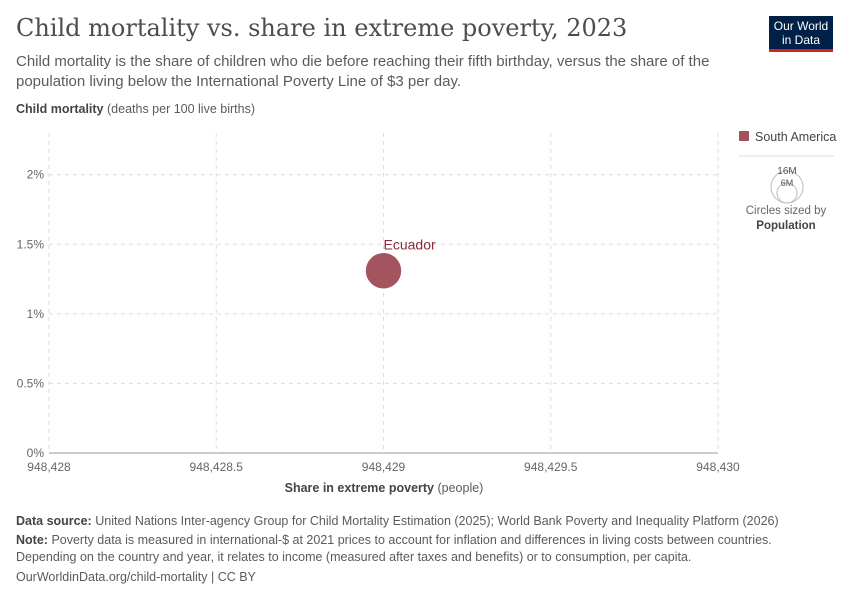  I want to click on x-tick-label: 948,430, so click(718, 467).